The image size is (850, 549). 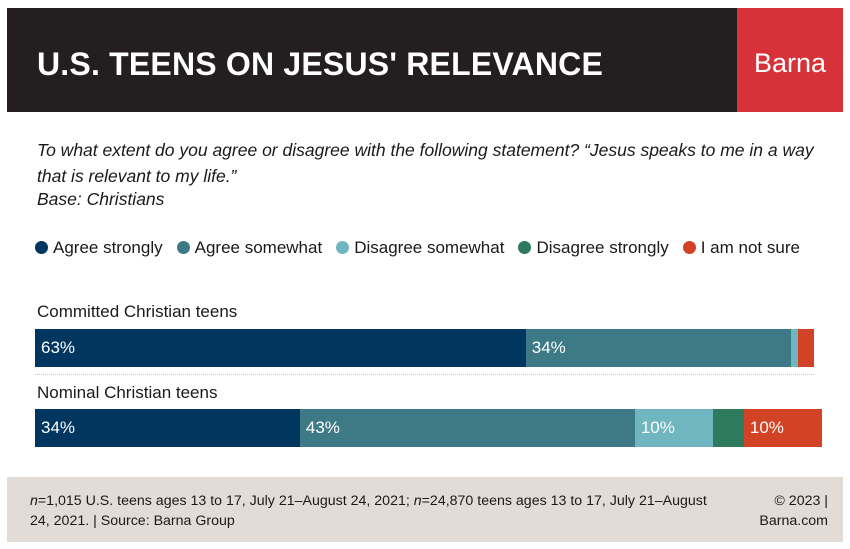 What do you see at coordinates (101, 199) in the screenshot?
I see `survey-base: Base: Christians` at bounding box center [101, 199].